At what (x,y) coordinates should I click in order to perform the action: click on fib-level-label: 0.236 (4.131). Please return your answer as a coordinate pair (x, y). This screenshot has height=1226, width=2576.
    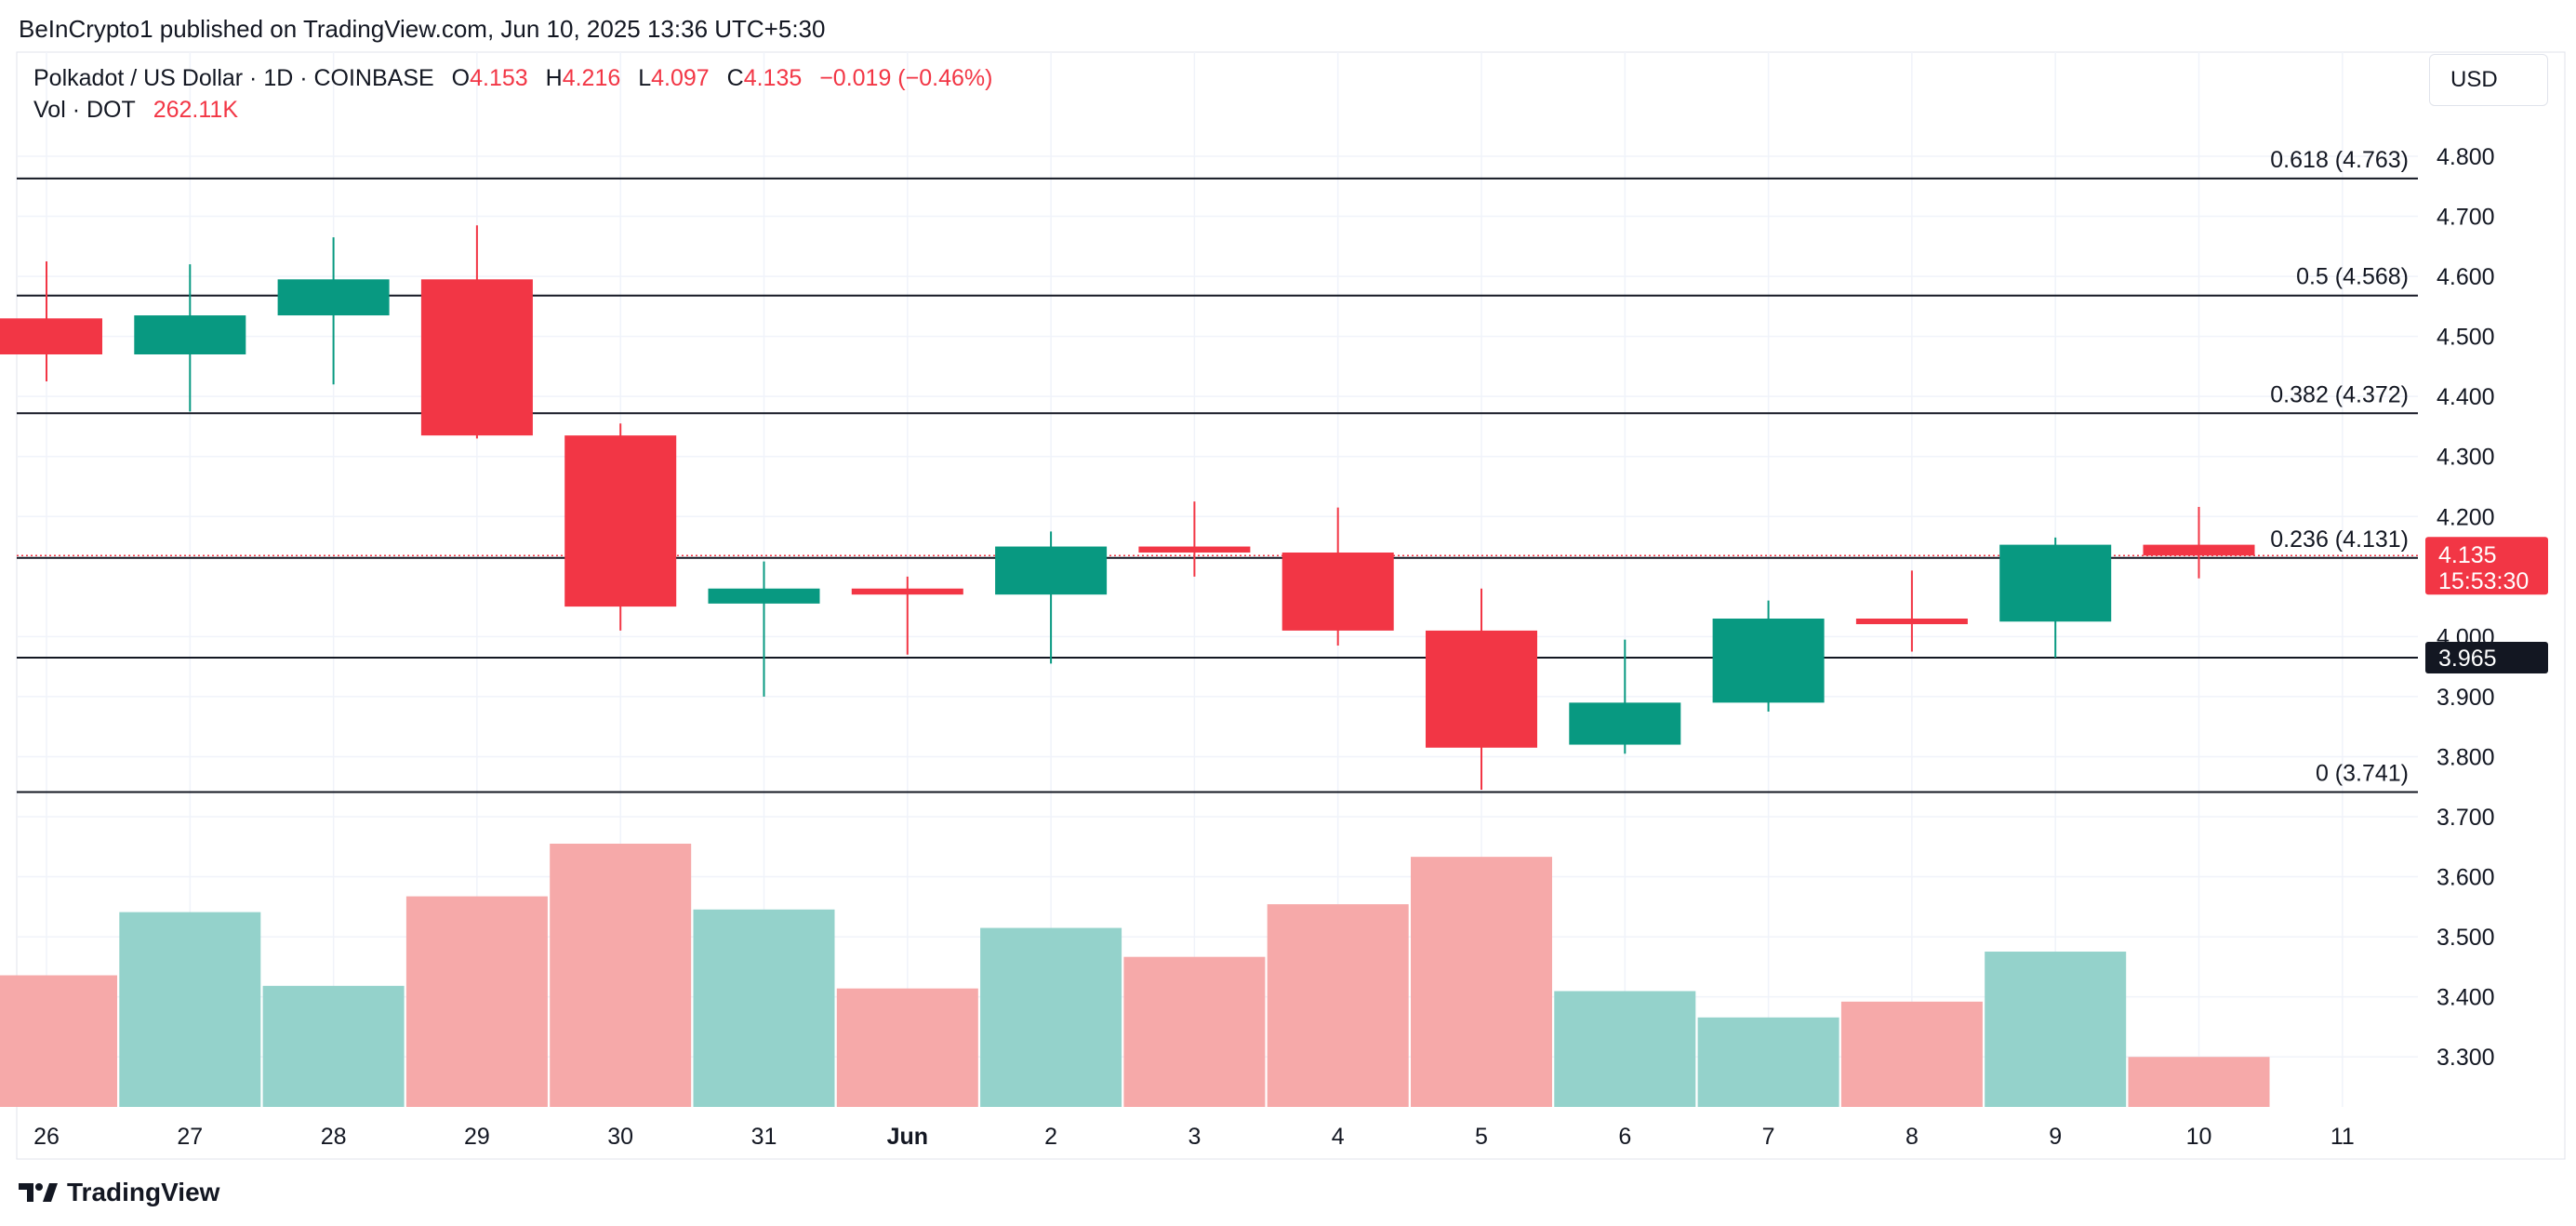
    Looking at the image, I should click on (2339, 539).